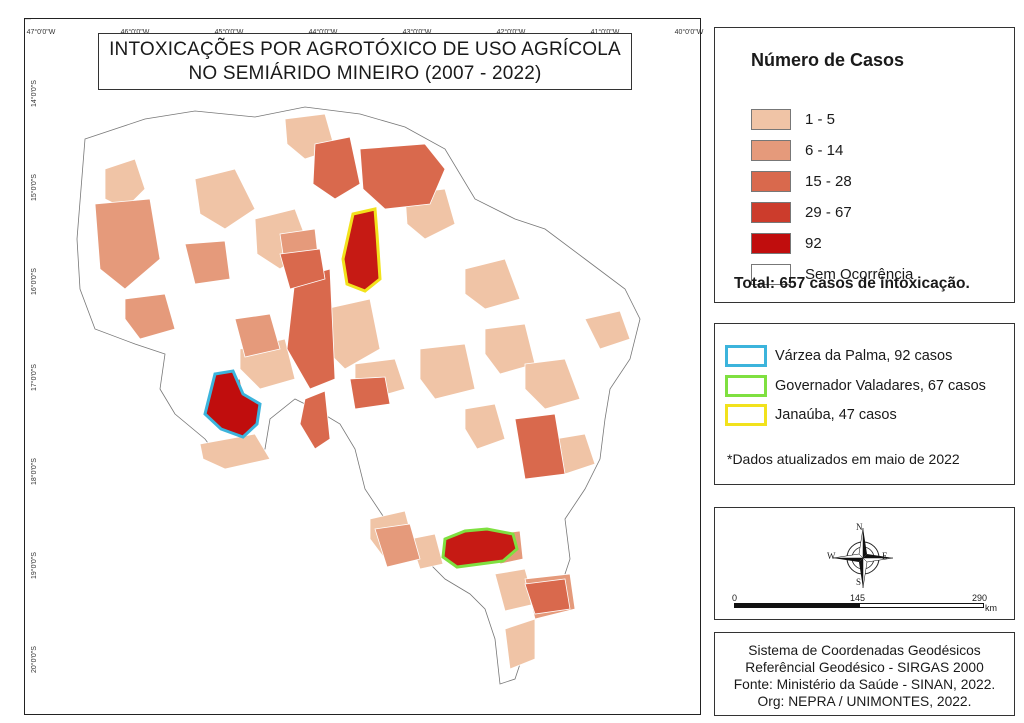  I want to click on legend-item: 1 - 5, so click(793, 119).